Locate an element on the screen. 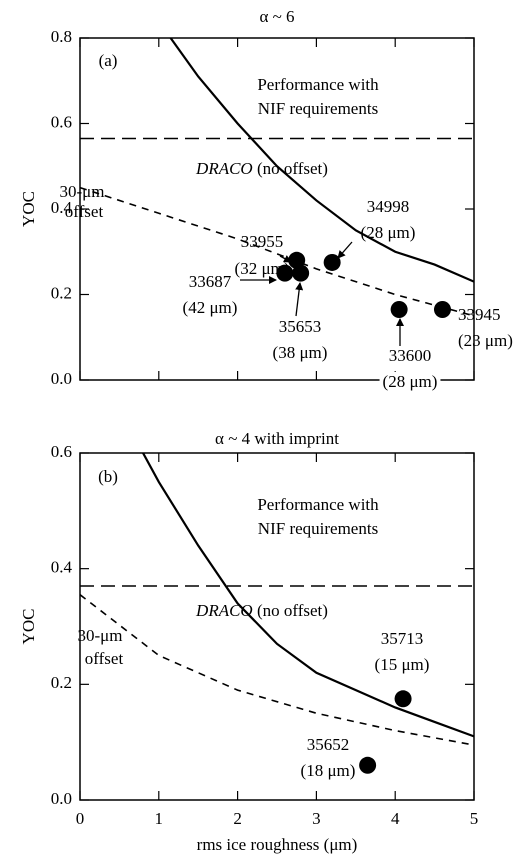 Image resolution: width=524 pixels, height=858 pixels. point-label: 35713 is located at coordinates (402, 638).